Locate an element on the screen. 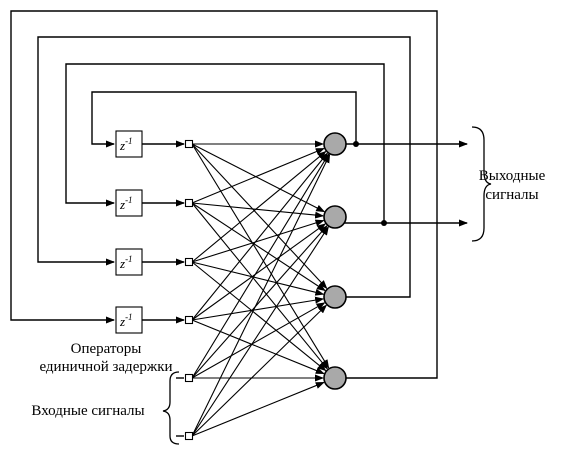 This screenshot has width=583, height=462. inputs-label: Входные сигналы is located at coordinates (87, 411).